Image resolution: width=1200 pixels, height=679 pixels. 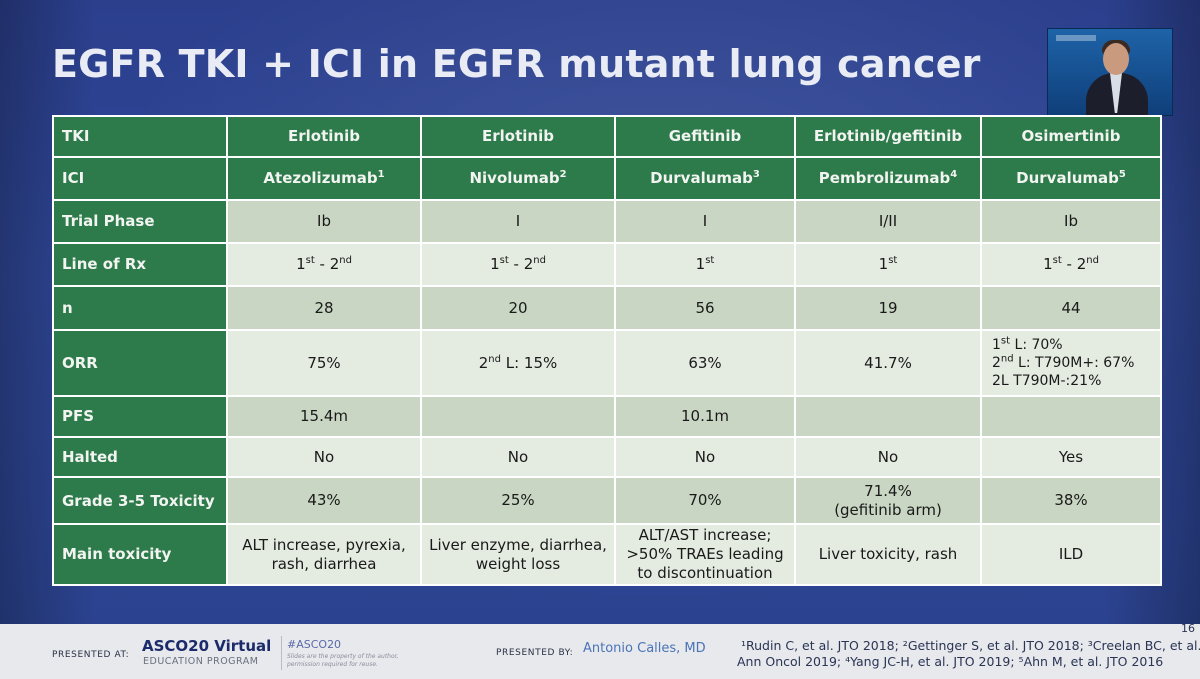 I want to click on tki-cell: Gefitinib, so click(x=705, y=136).